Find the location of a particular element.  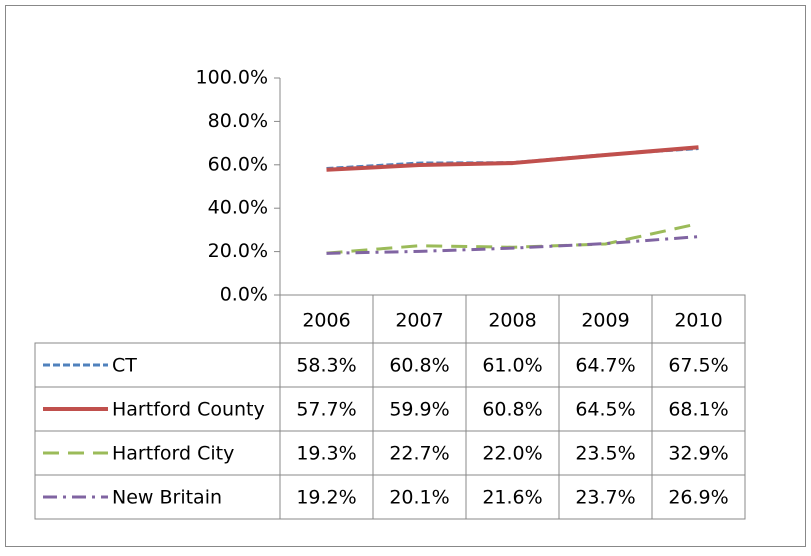

table-cell: 64.5% is located at coordinates (605, 410).